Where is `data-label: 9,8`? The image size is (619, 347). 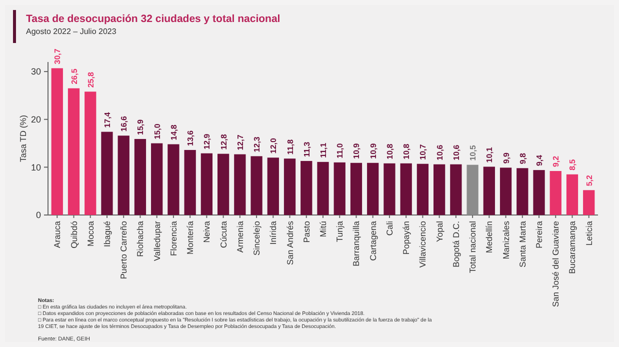
data-label: 9,8 is located at coordinates (523, 158).